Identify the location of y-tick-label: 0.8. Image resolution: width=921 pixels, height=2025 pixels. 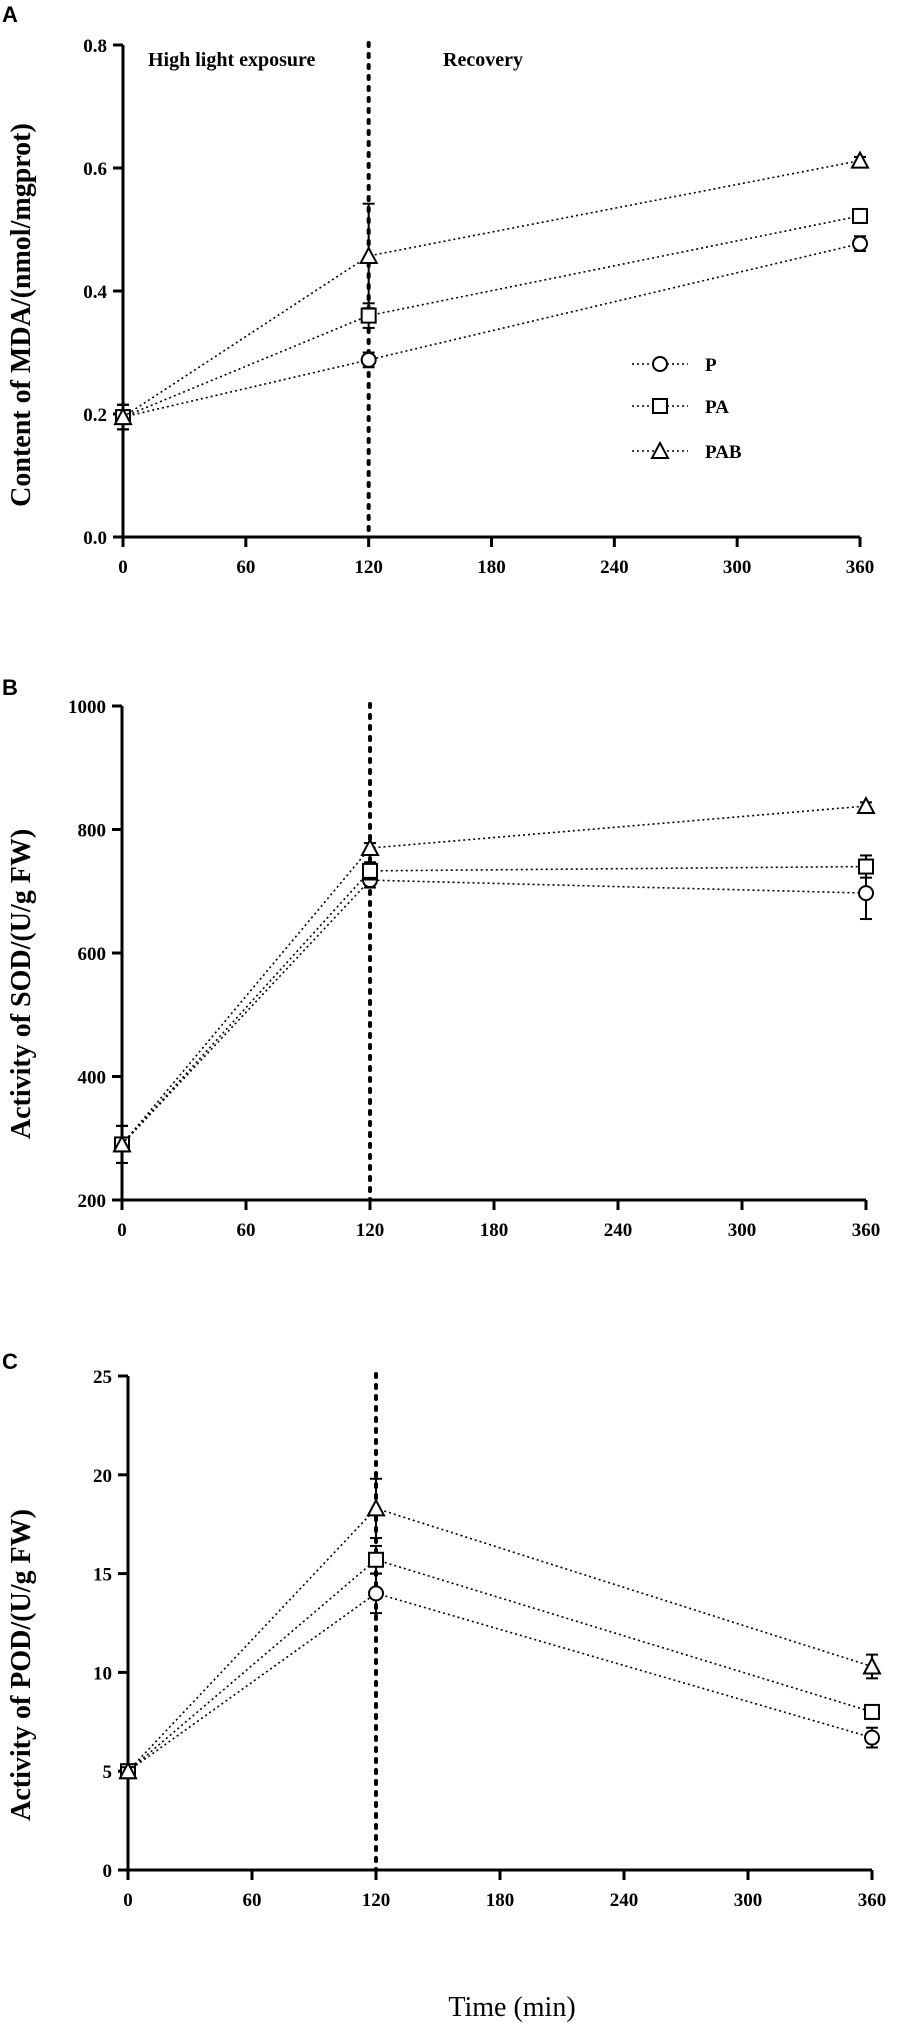
(95, 46).